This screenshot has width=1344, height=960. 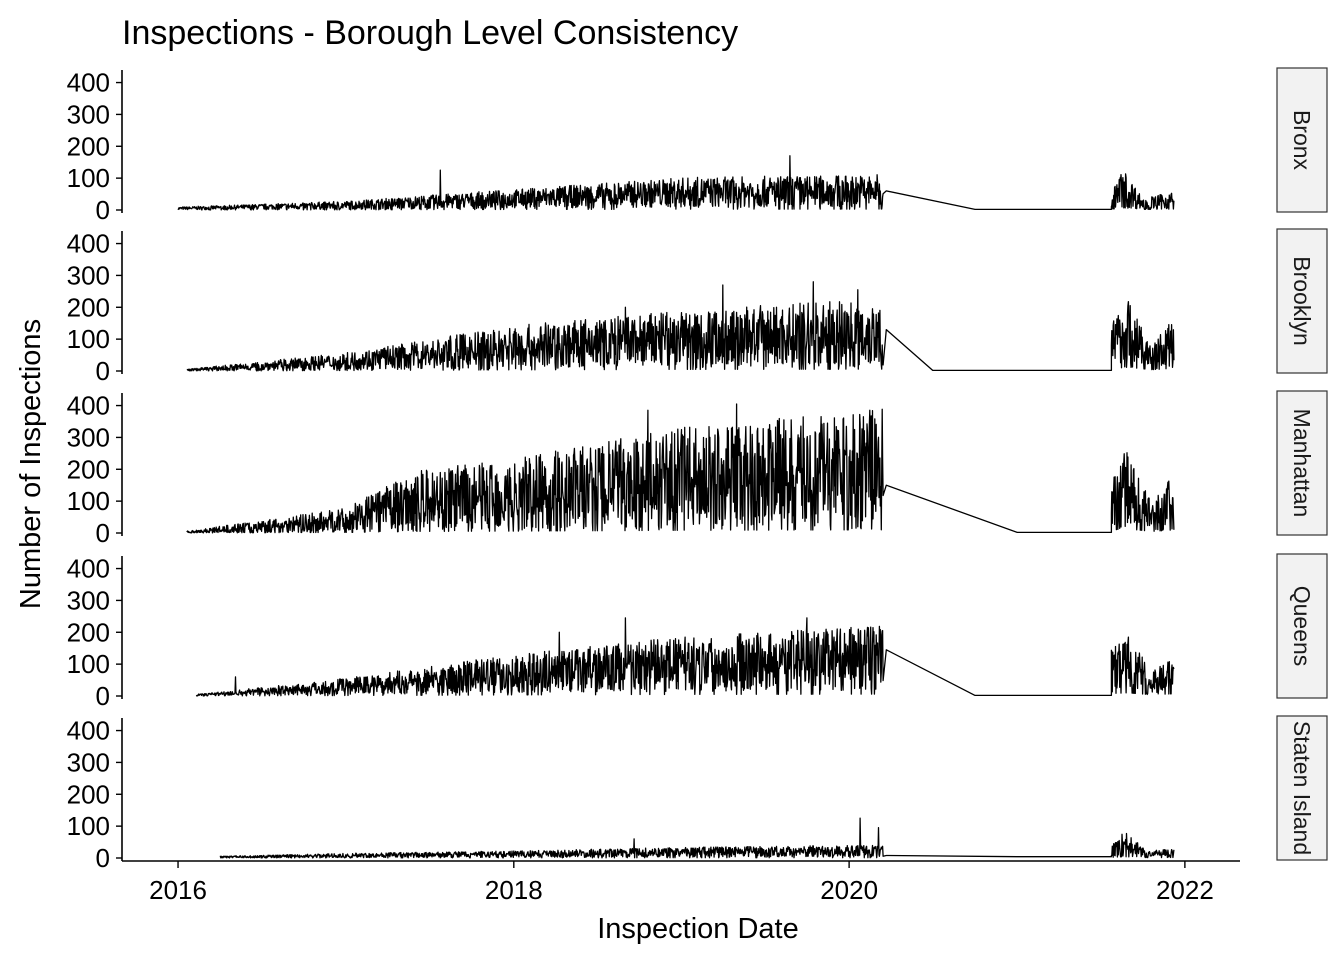 What do you see at coordinates (430, 33) in the screenshot?
I see `chart-title: Inspections - Borough Level Consistency` at bounding box center [430, 33].